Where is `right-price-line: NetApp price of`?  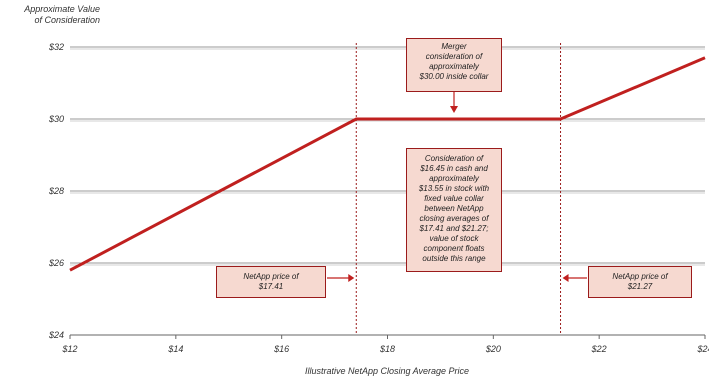 right-price-line: NetApp price of is located at coordinates (640, 276).